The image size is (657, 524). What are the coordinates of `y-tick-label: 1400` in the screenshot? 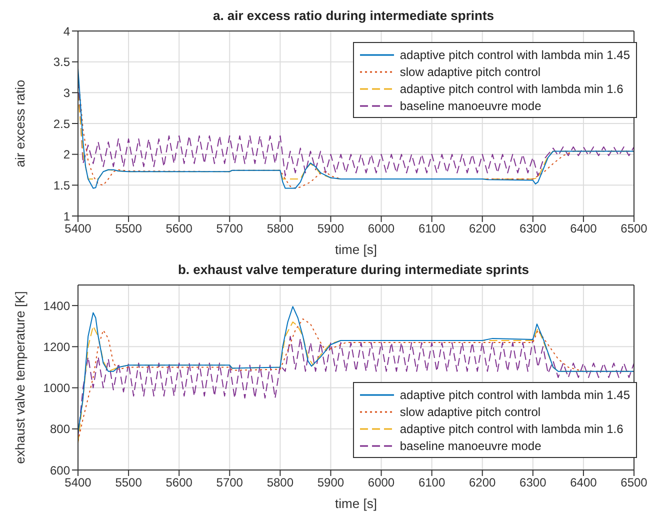 It's located at (56, 305).